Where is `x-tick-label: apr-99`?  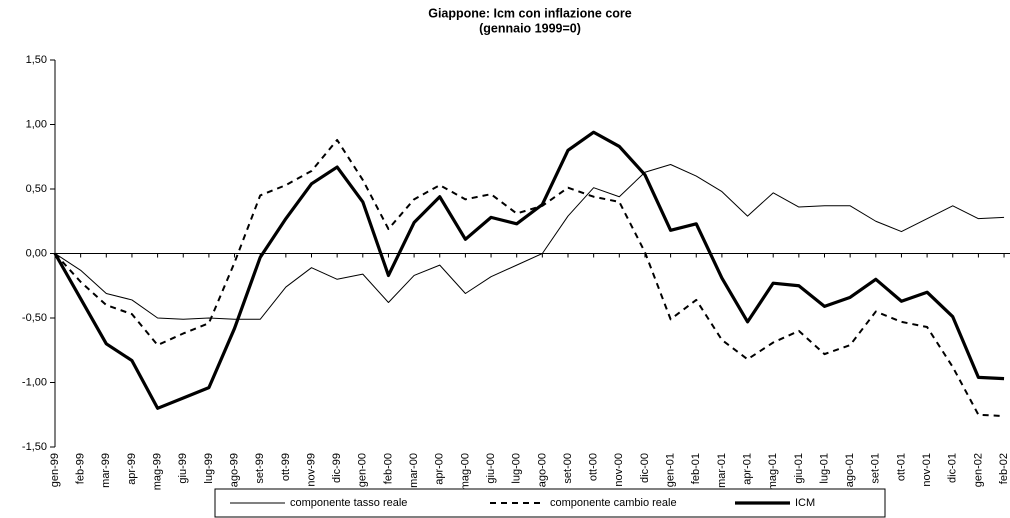
x-tick-label: apr-99 is located at coordinates (132, 469).